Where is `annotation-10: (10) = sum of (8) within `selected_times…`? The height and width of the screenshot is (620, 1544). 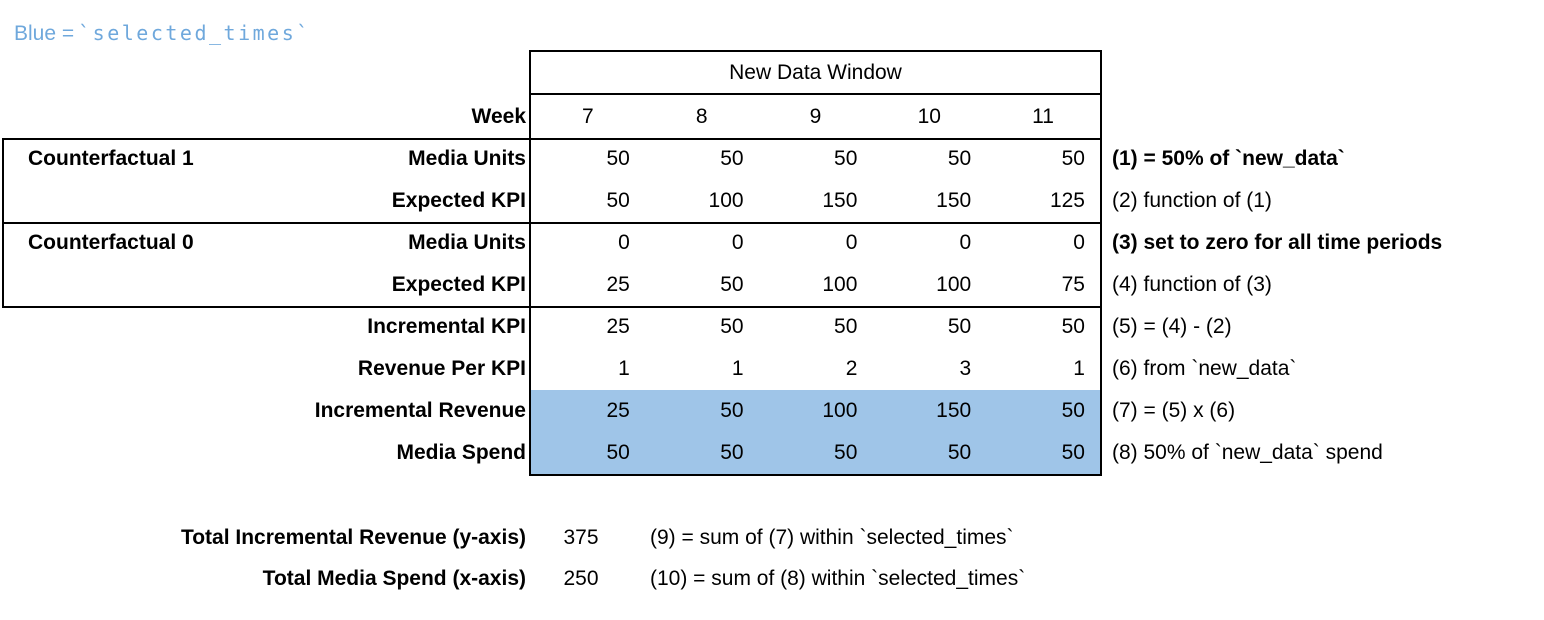 annotation-10: (10) = sum of (8) within `selected_times… is located at coordinates (838, 578).